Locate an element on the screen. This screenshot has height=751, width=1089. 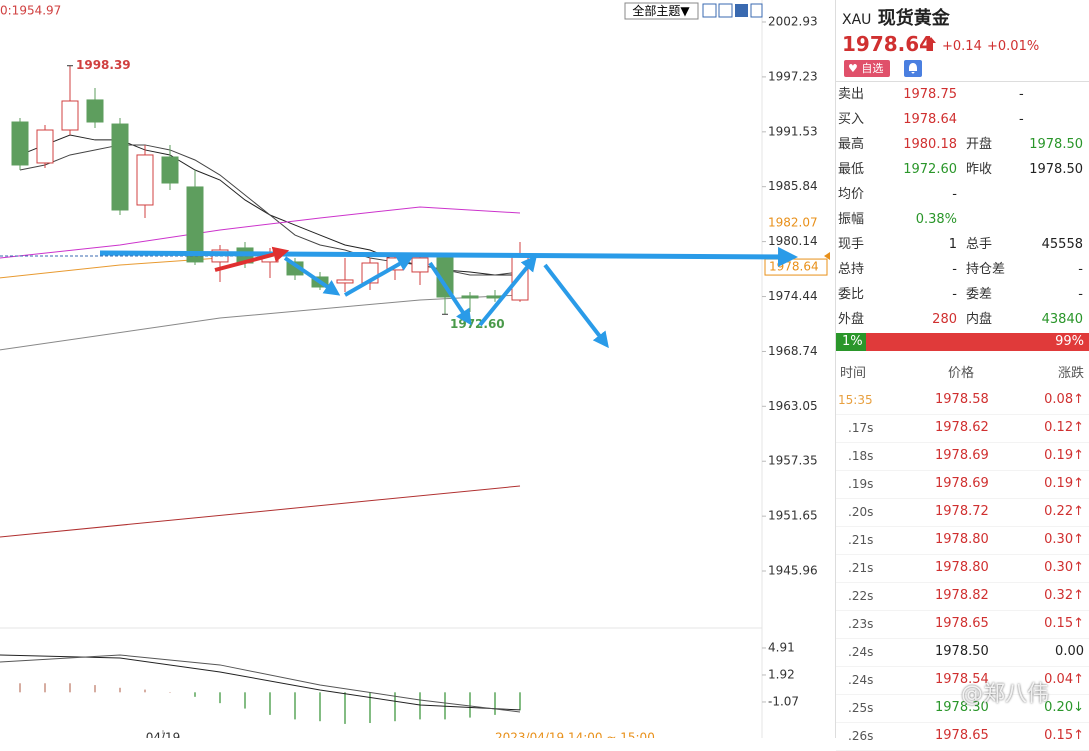
trade-row: .17s 1978.62 0.12↑ is located at coordinates (962, 428).